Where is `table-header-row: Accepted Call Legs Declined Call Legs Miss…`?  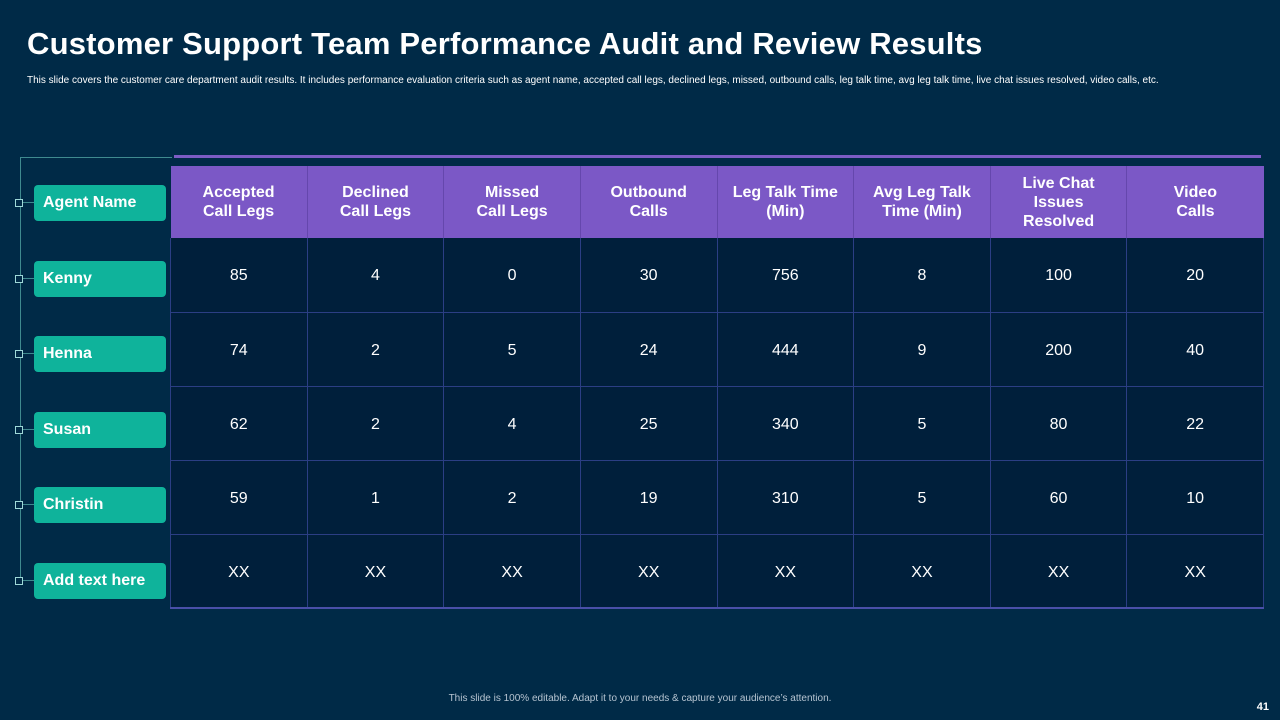 table-header-row: Accepted Call Legs Declined Call Legs Miss… is located at coordinates (717, 202).